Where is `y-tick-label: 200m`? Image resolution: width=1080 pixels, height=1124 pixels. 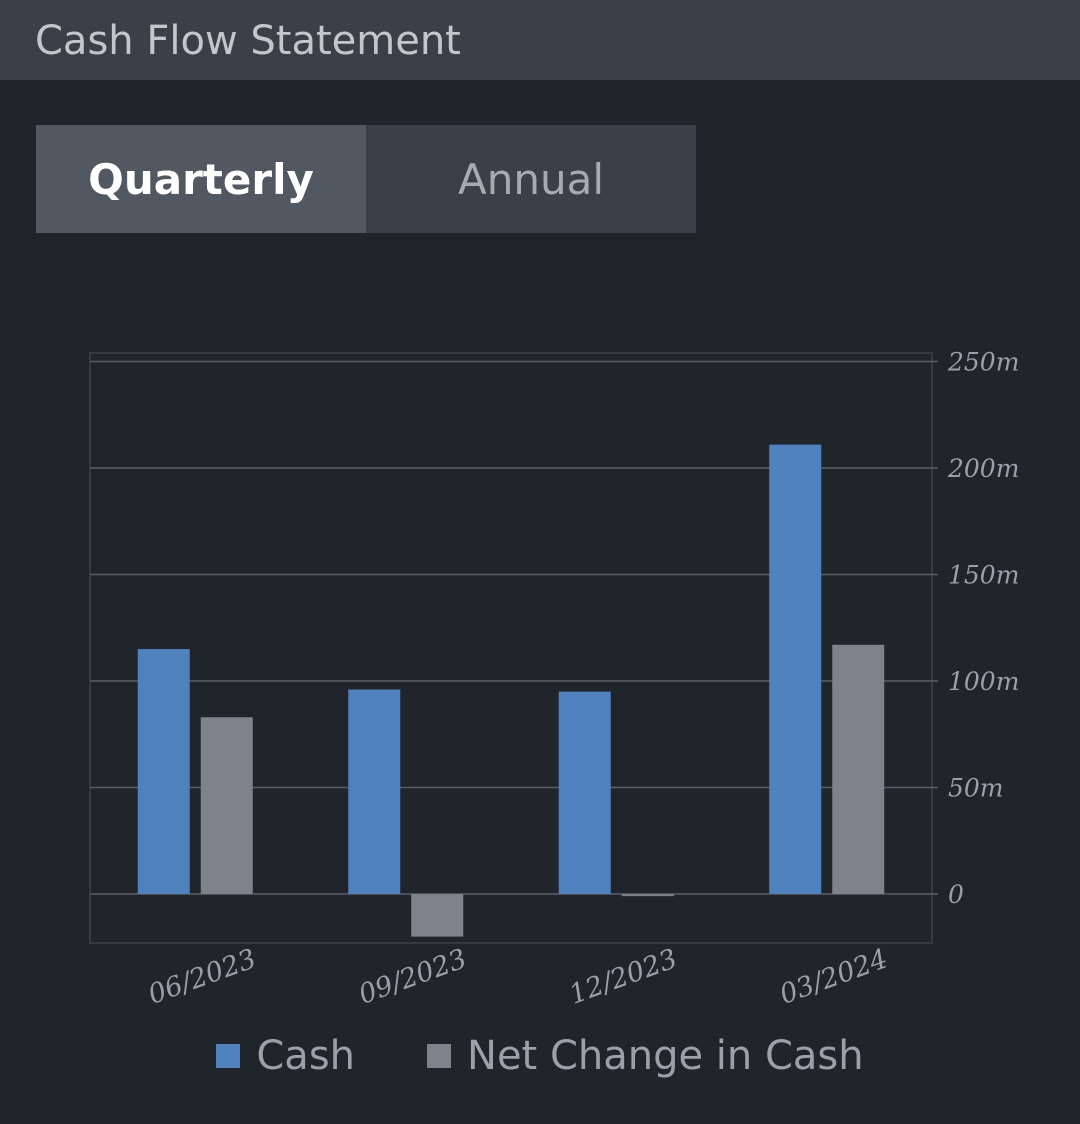
y-tick-label: 200m is located at coordinates (983, 468).